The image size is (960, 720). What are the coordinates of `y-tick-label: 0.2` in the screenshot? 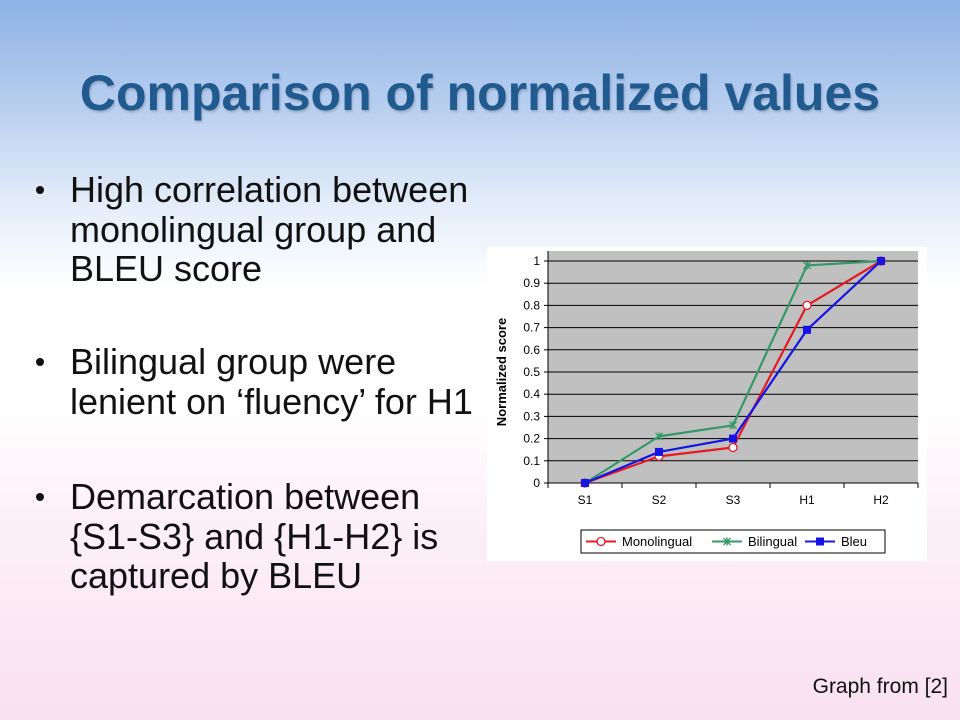 It's located at (531, 439).